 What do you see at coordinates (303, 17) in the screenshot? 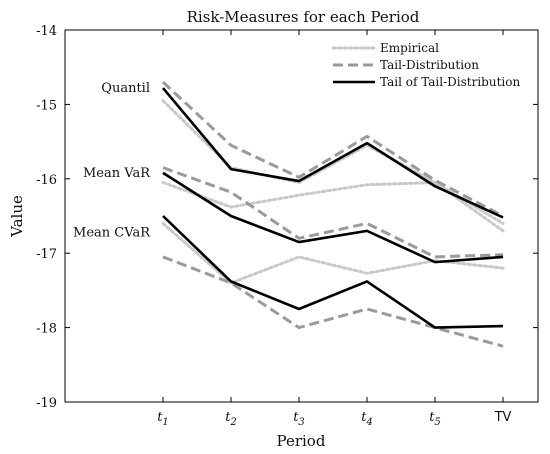
I see `chart-title: Risk-Measures for each Period` at bounding box center [303, 17].